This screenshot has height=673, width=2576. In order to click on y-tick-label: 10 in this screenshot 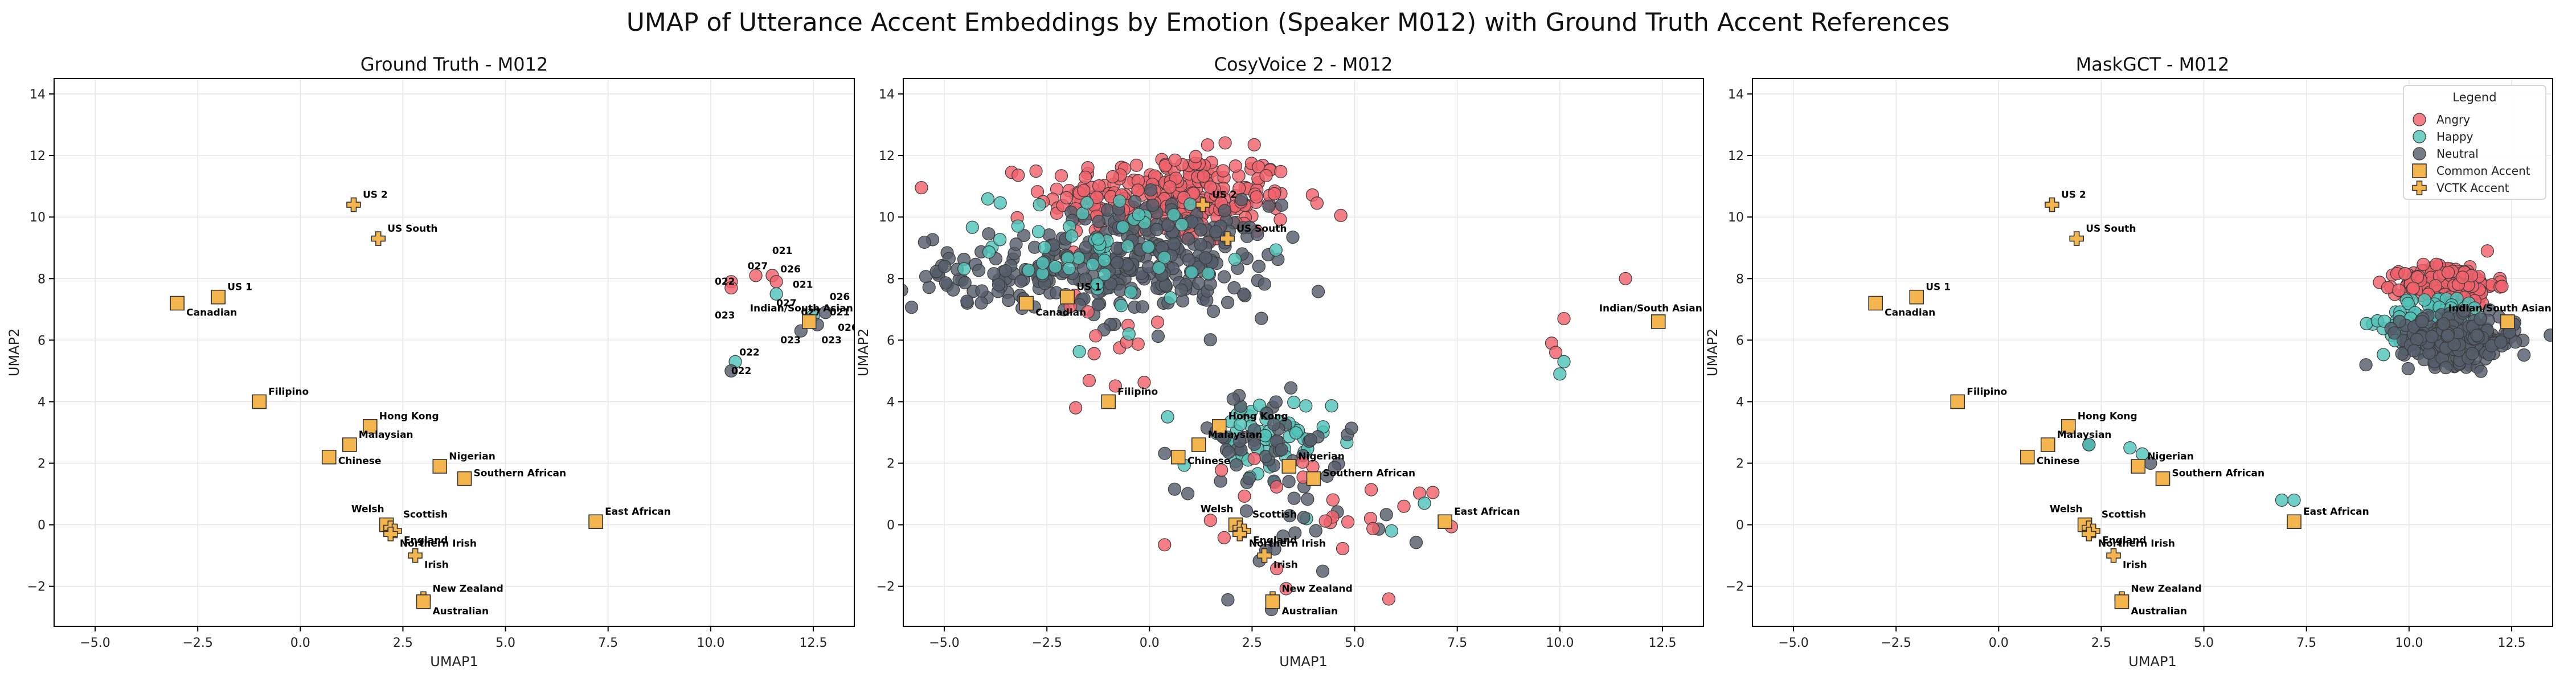, I will do `click(887, 218)`.